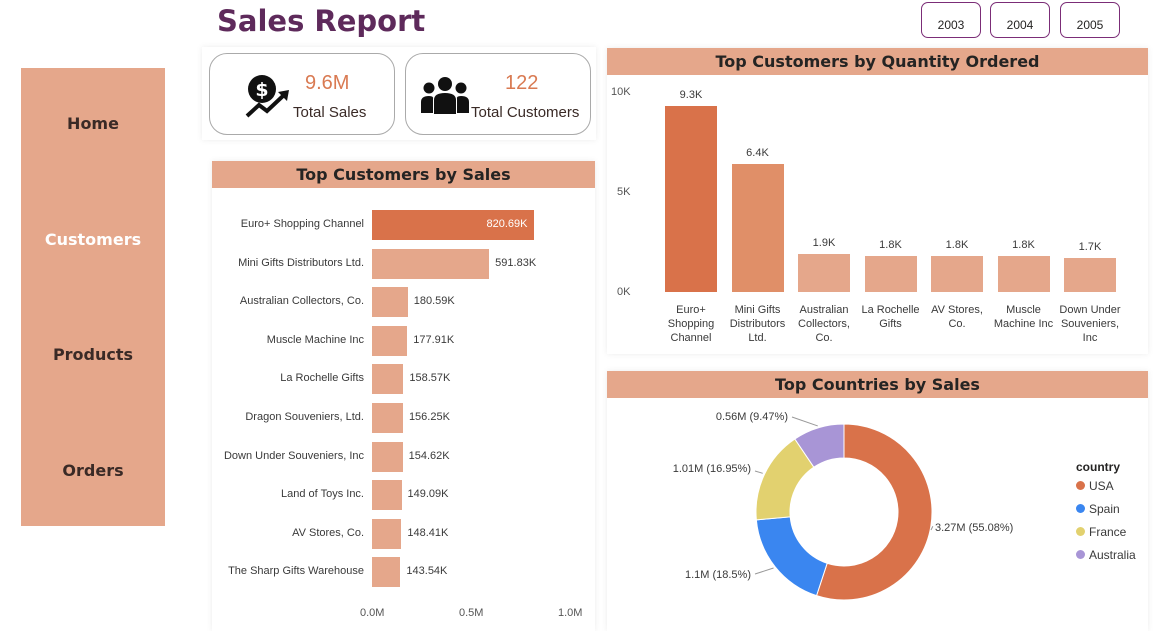  What do you see at coordinates (430, 378) in the screenshot?
I see `bar-value-label: 158.57K` at bounding box center [430, 378].